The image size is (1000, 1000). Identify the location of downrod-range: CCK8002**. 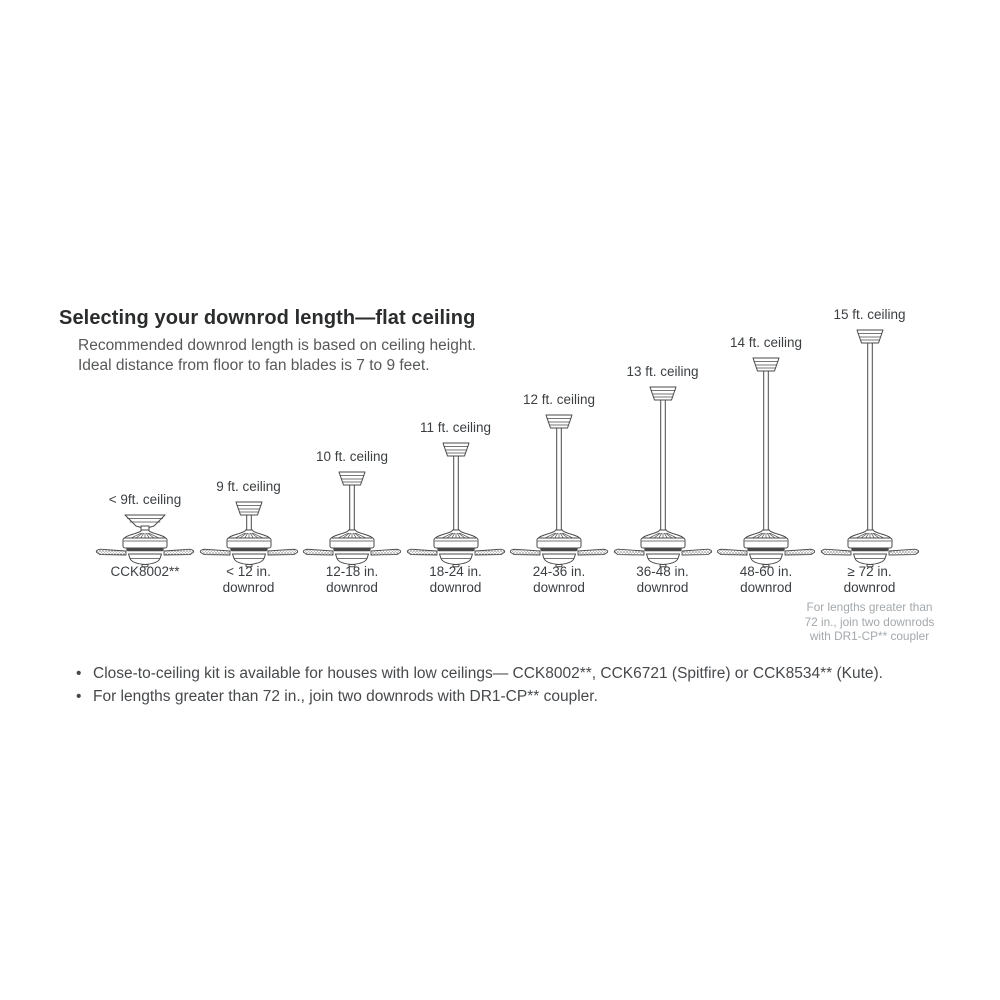
(145, 571).